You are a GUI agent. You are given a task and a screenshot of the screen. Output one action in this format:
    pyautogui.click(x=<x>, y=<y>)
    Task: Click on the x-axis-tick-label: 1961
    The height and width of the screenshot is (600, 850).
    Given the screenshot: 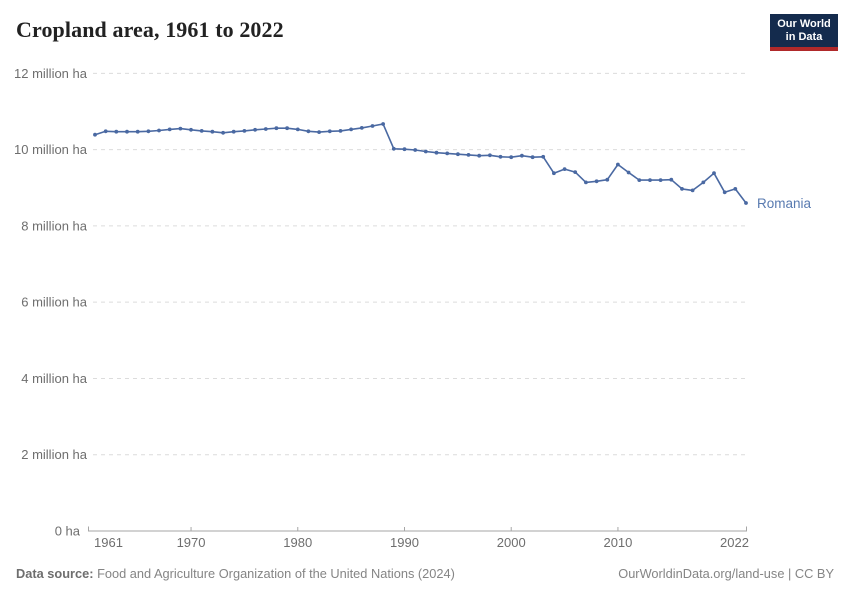 What is the action you would take?
    pyautogui.click(x=108, y=542)
    